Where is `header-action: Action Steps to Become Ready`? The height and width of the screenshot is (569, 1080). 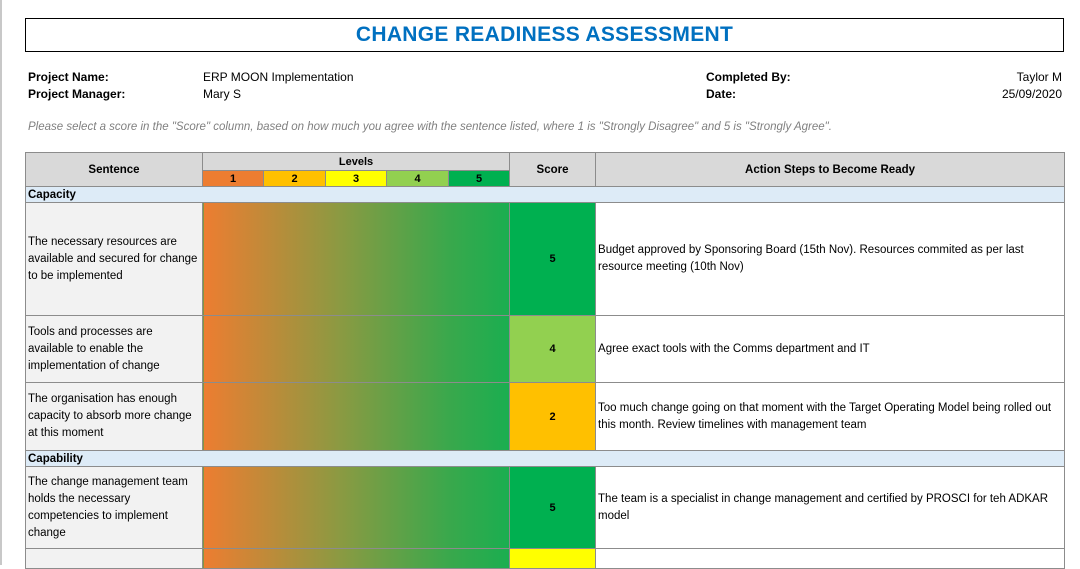 header-action: Action Steps to Become Ready is located at coordinates (830, 169).